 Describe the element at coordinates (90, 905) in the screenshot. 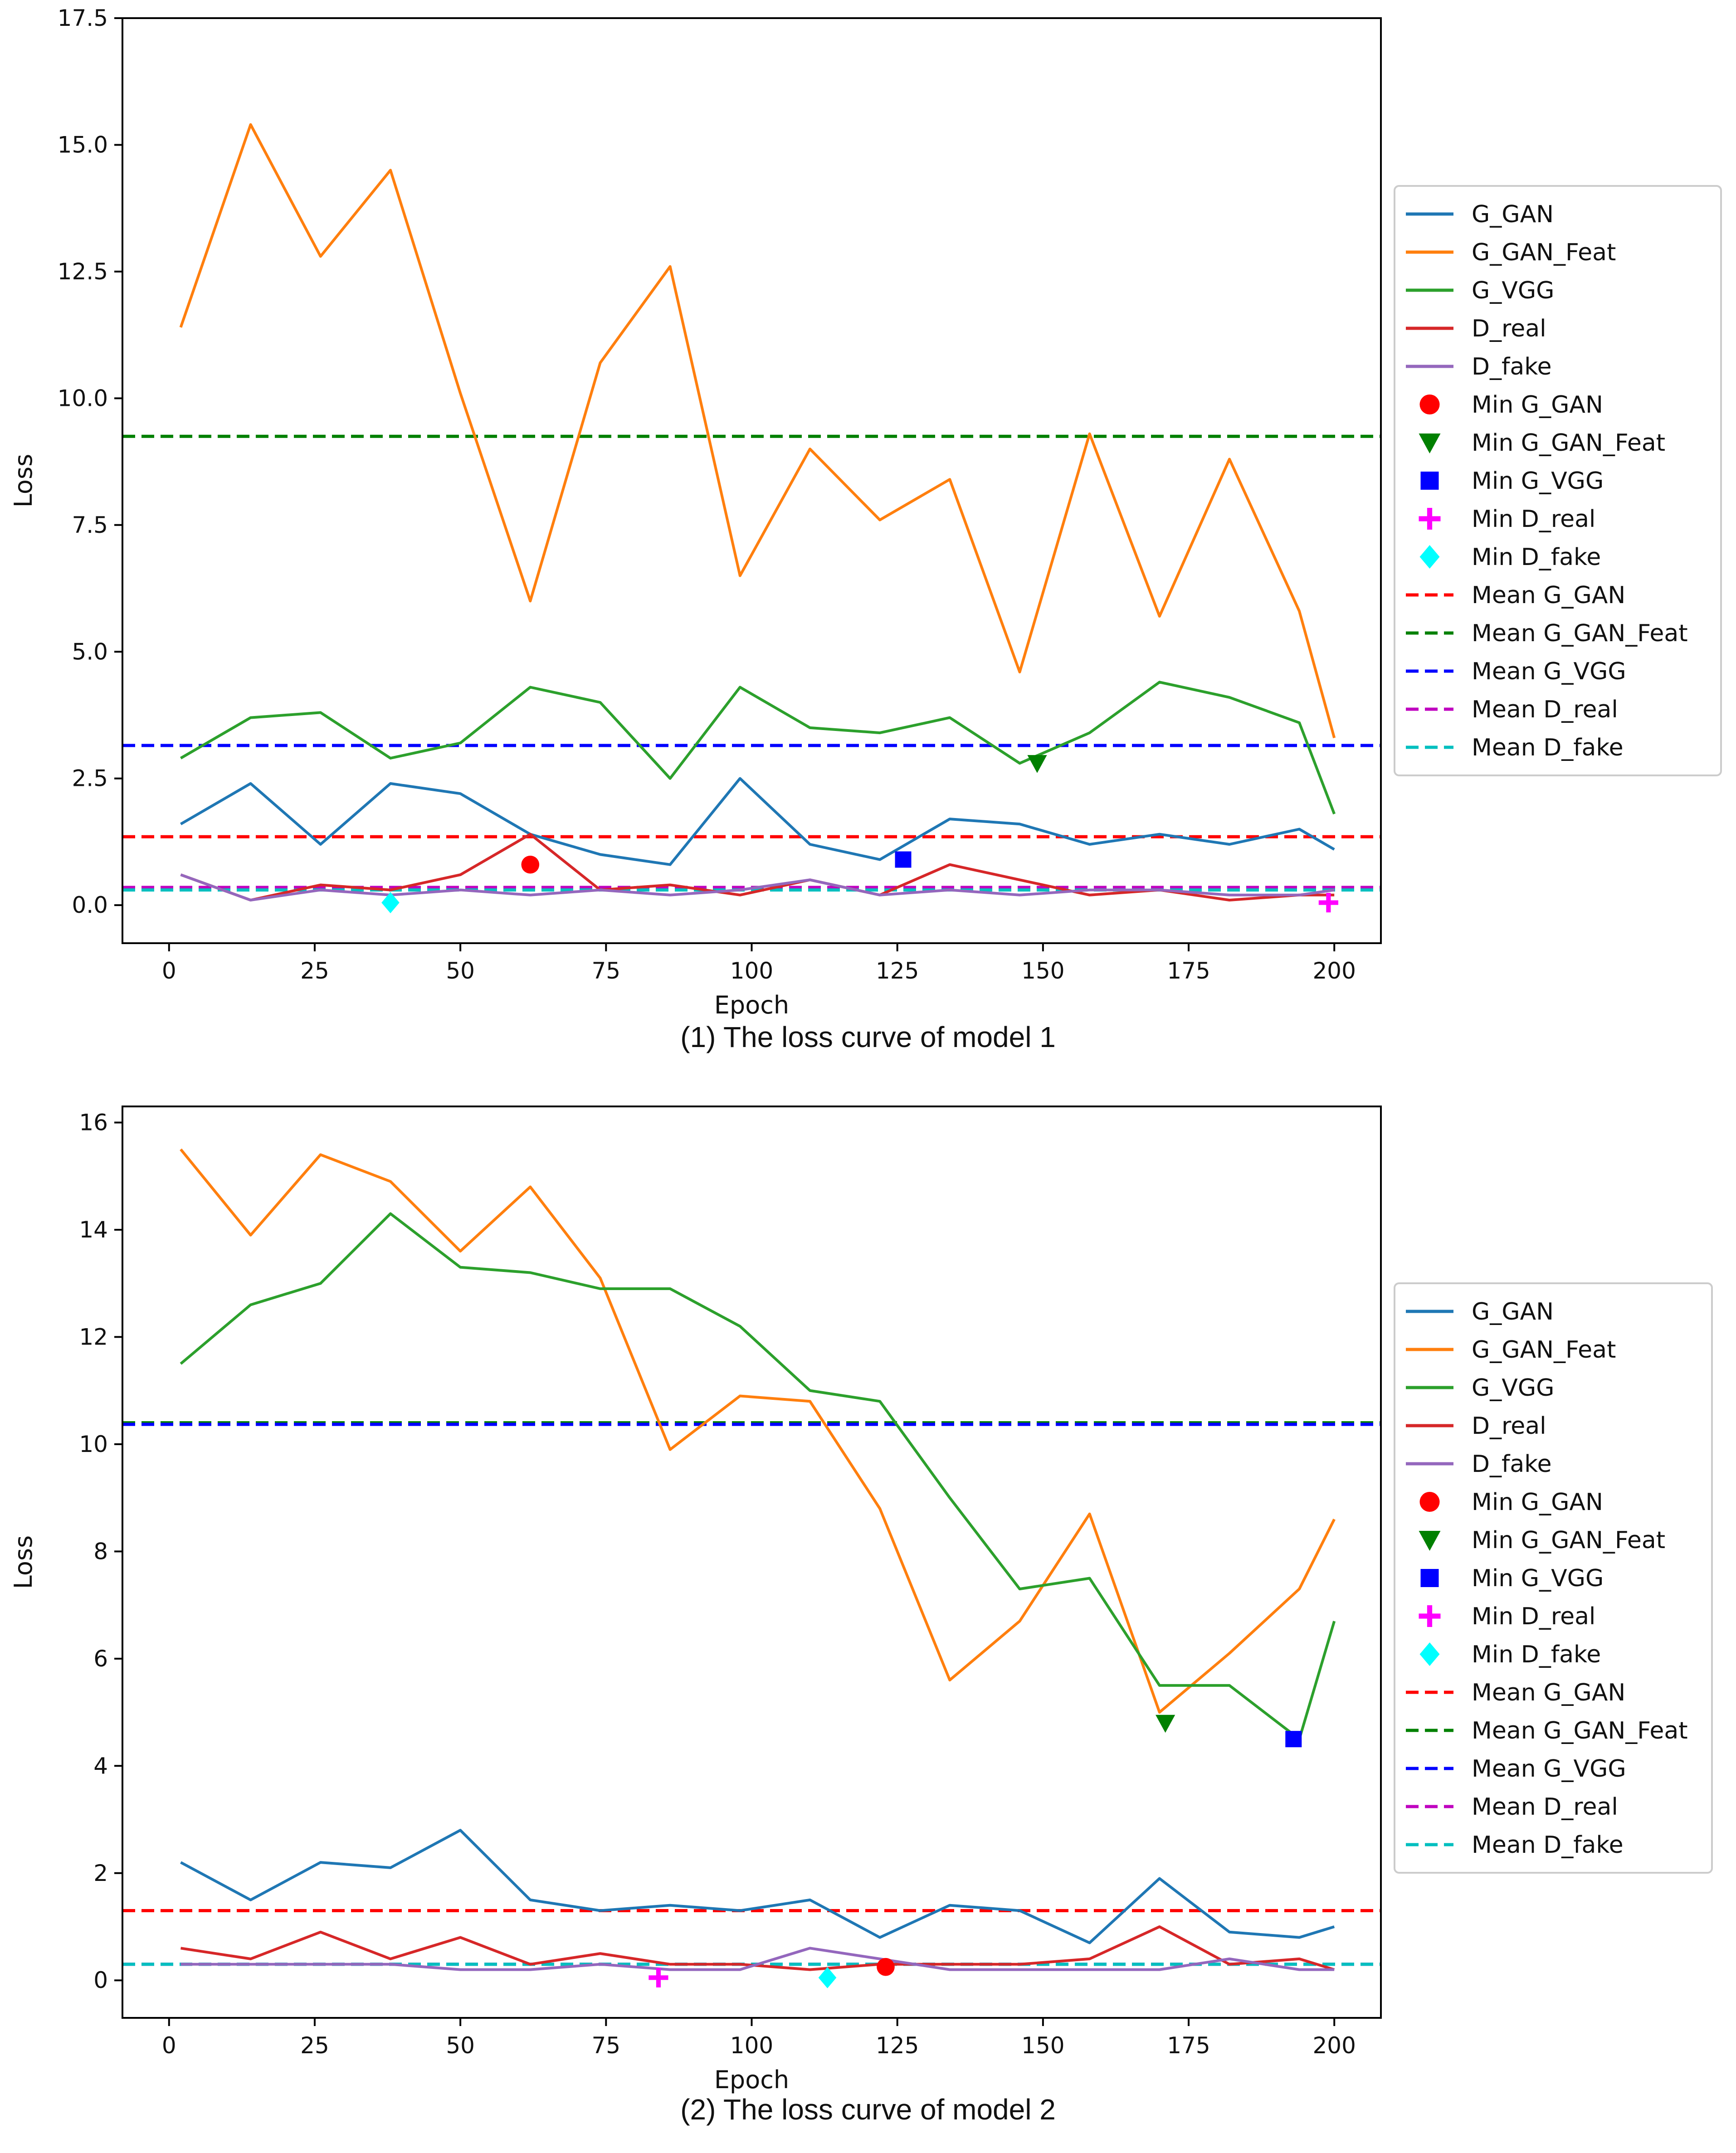

I see `y-tick-label: 0.0` at that location.